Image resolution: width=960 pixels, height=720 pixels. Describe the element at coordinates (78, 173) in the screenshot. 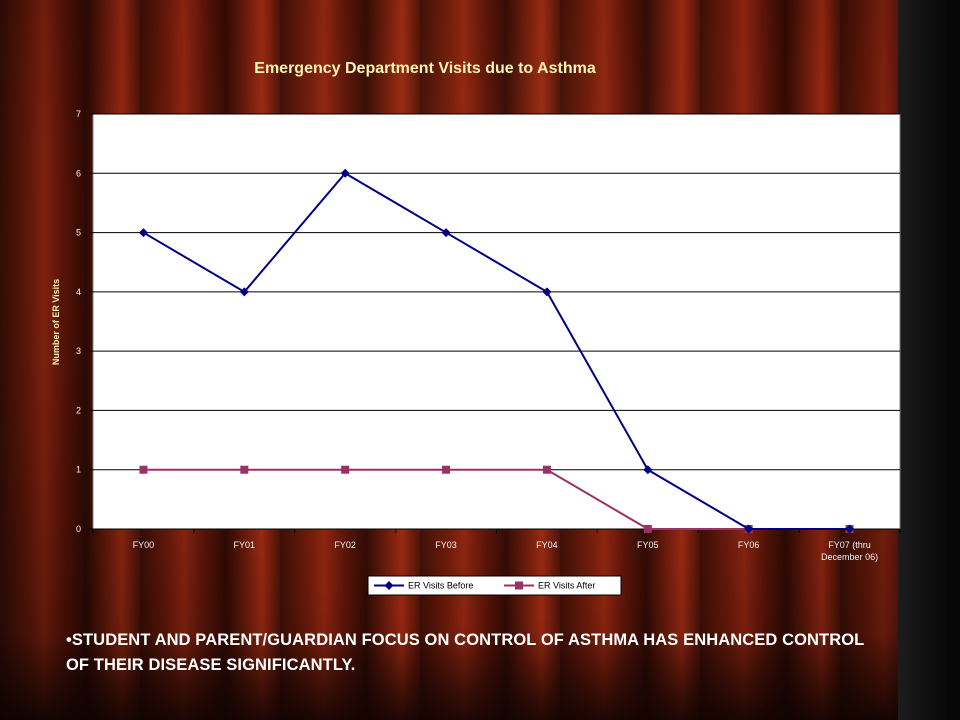

I see `y-tick-label-6: 6` at that location.